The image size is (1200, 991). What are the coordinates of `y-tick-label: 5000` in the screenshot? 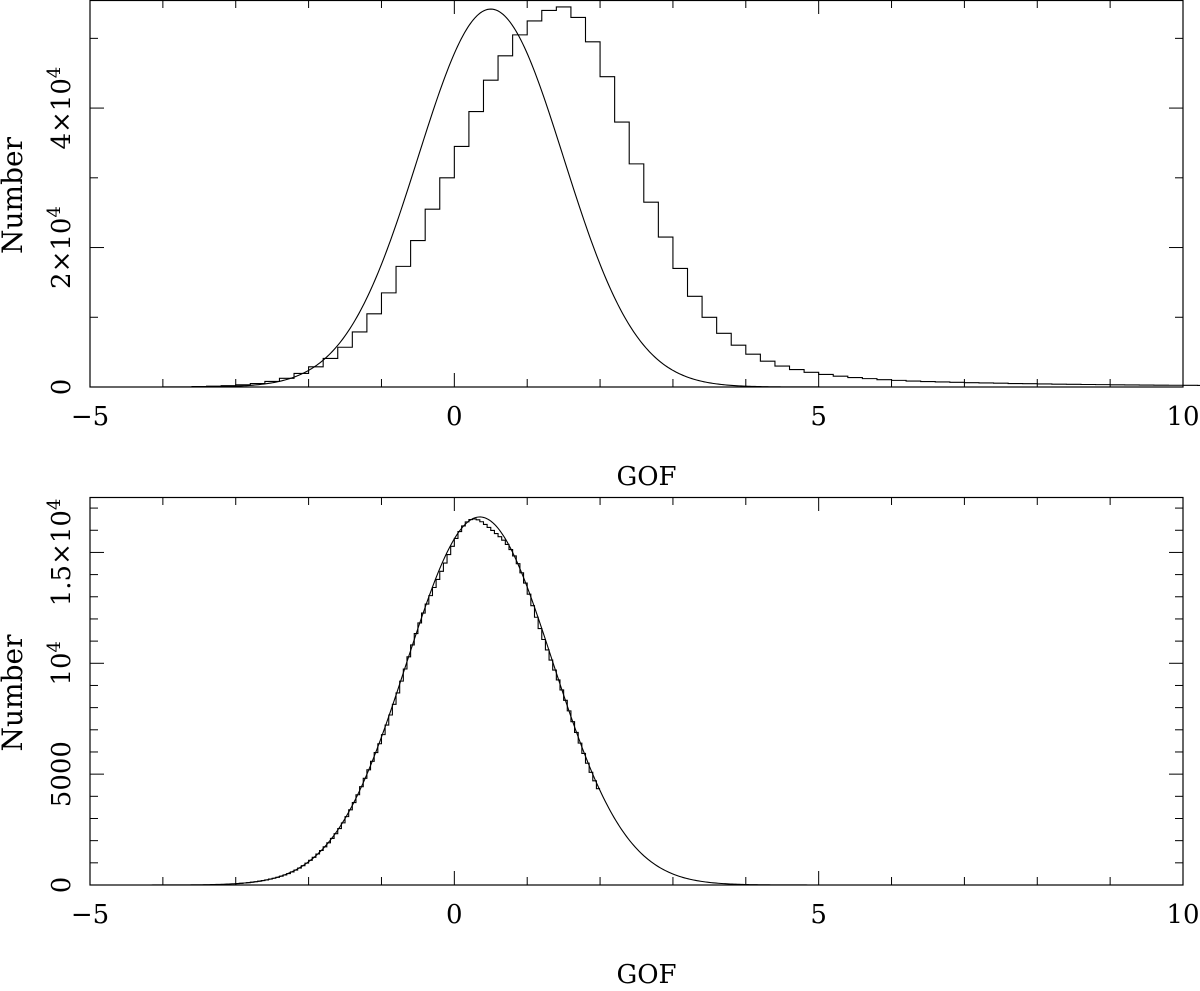 It's located at (62, 774).